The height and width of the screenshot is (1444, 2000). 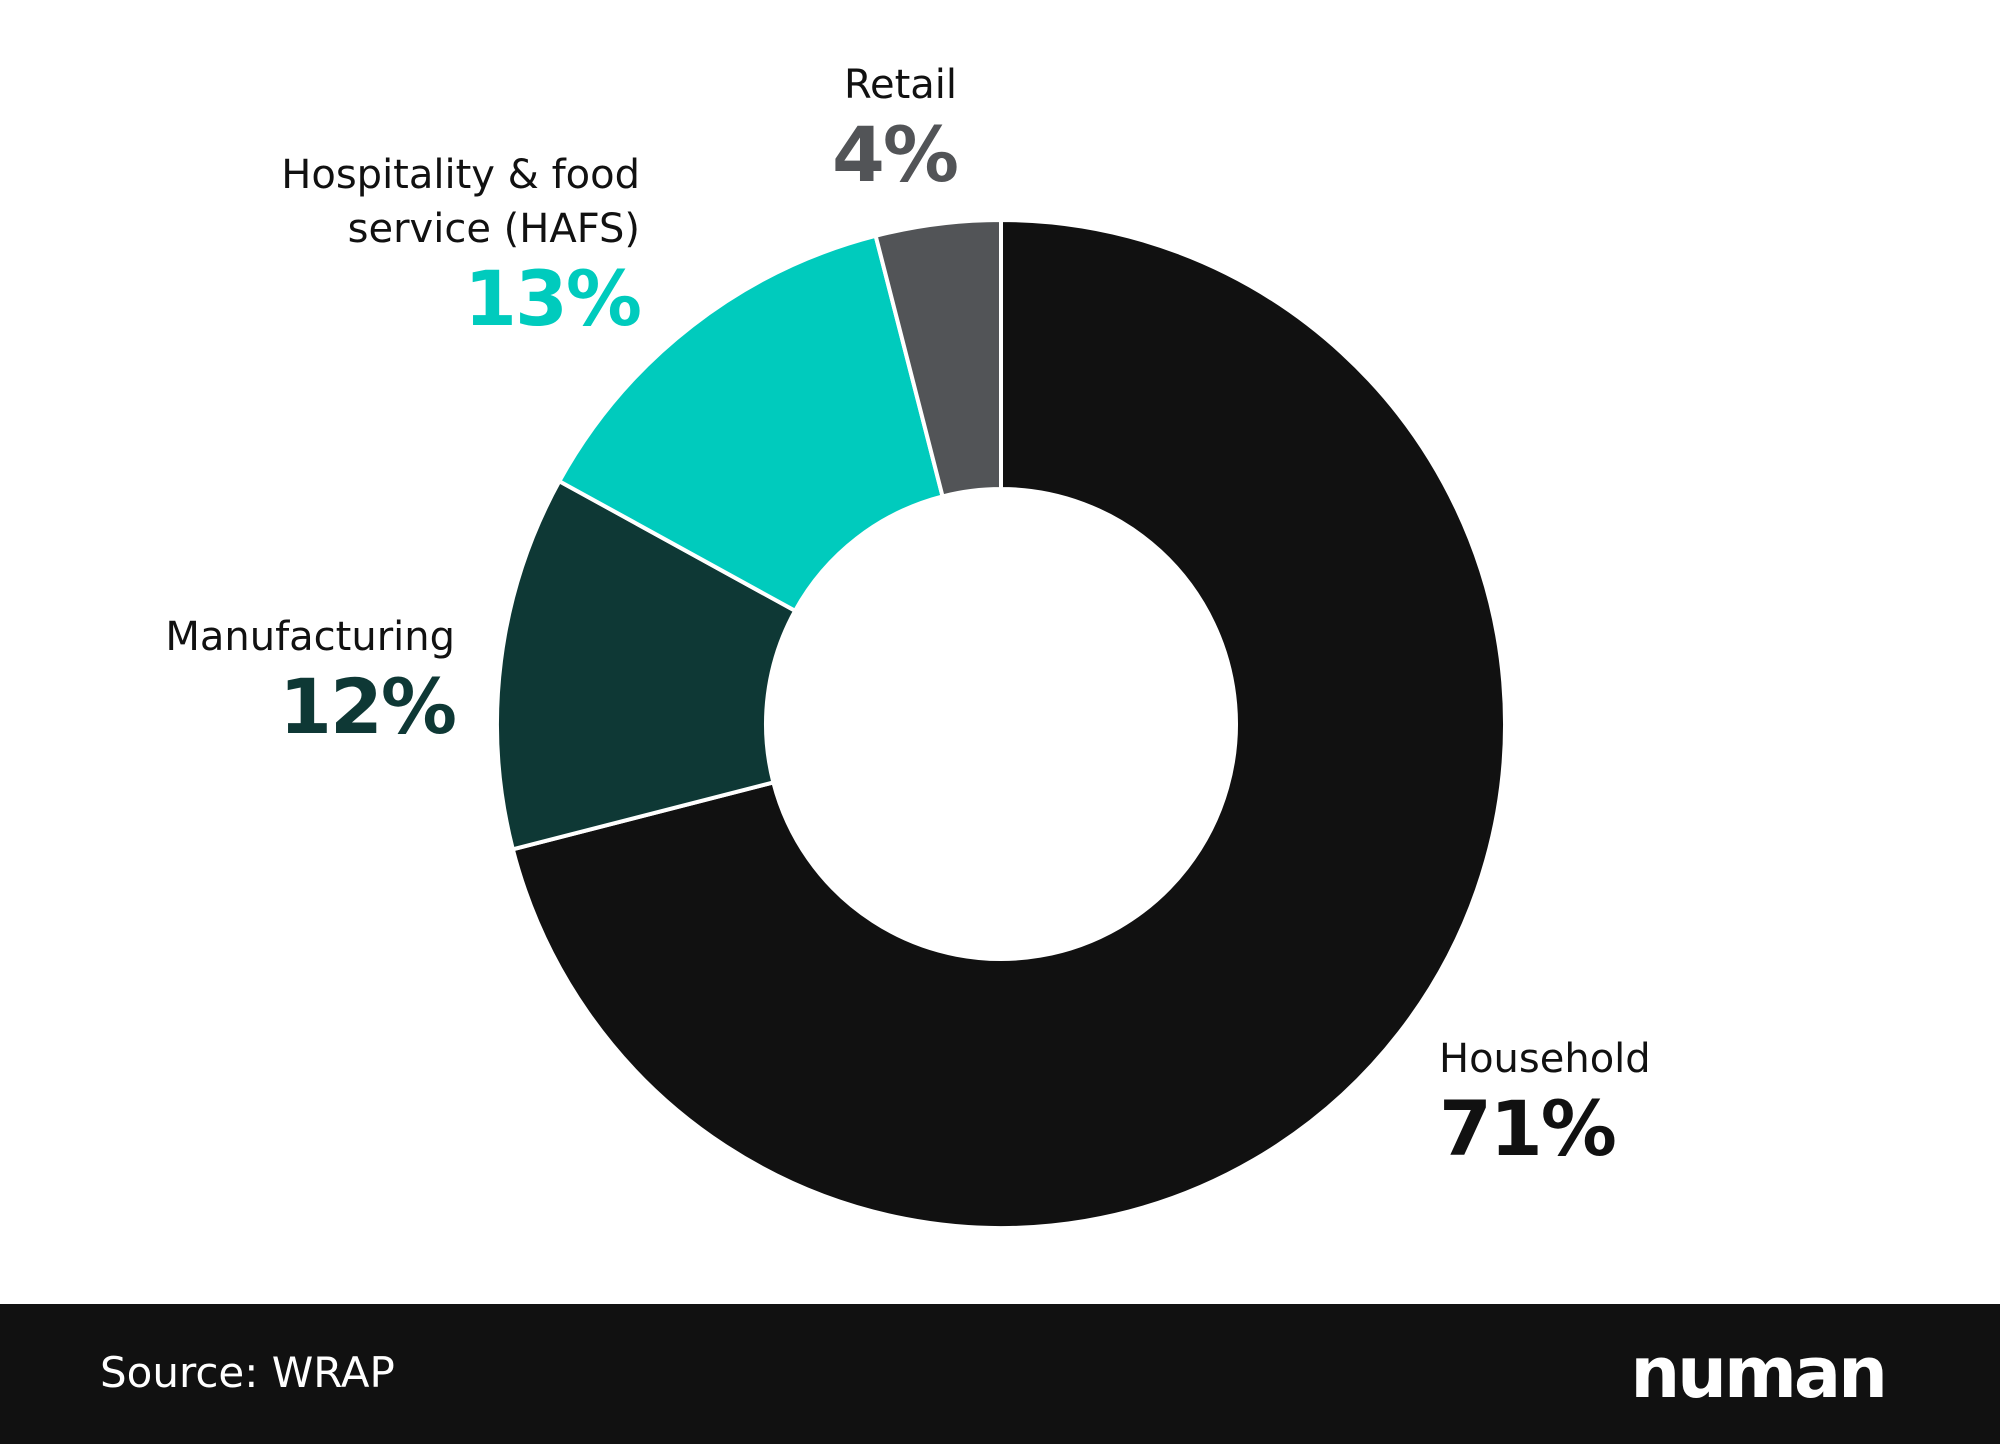 I want to click on category-label: Hospitality & food service (HAFS), so click(x=460, y=202).